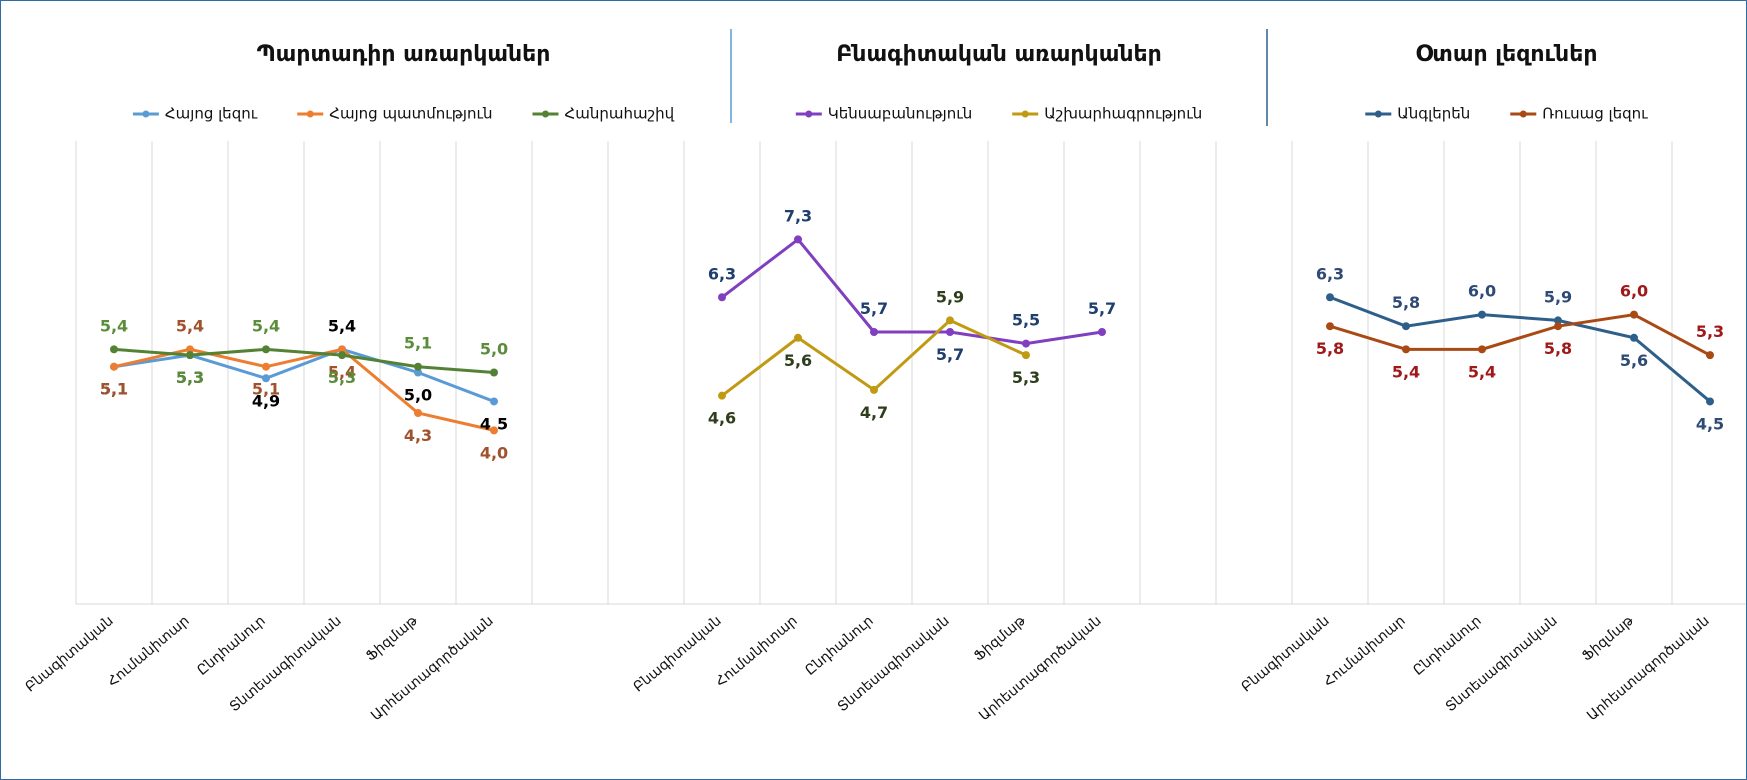  I want to click on legend-item: Հայոց լեզու, so click(195, 114).